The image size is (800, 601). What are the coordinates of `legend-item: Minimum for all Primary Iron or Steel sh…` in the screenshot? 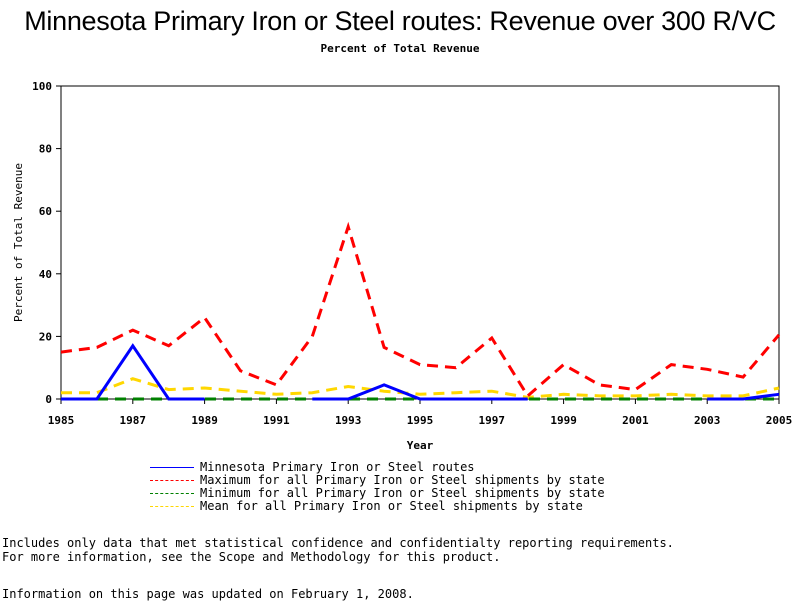 It's located at (377, 493).